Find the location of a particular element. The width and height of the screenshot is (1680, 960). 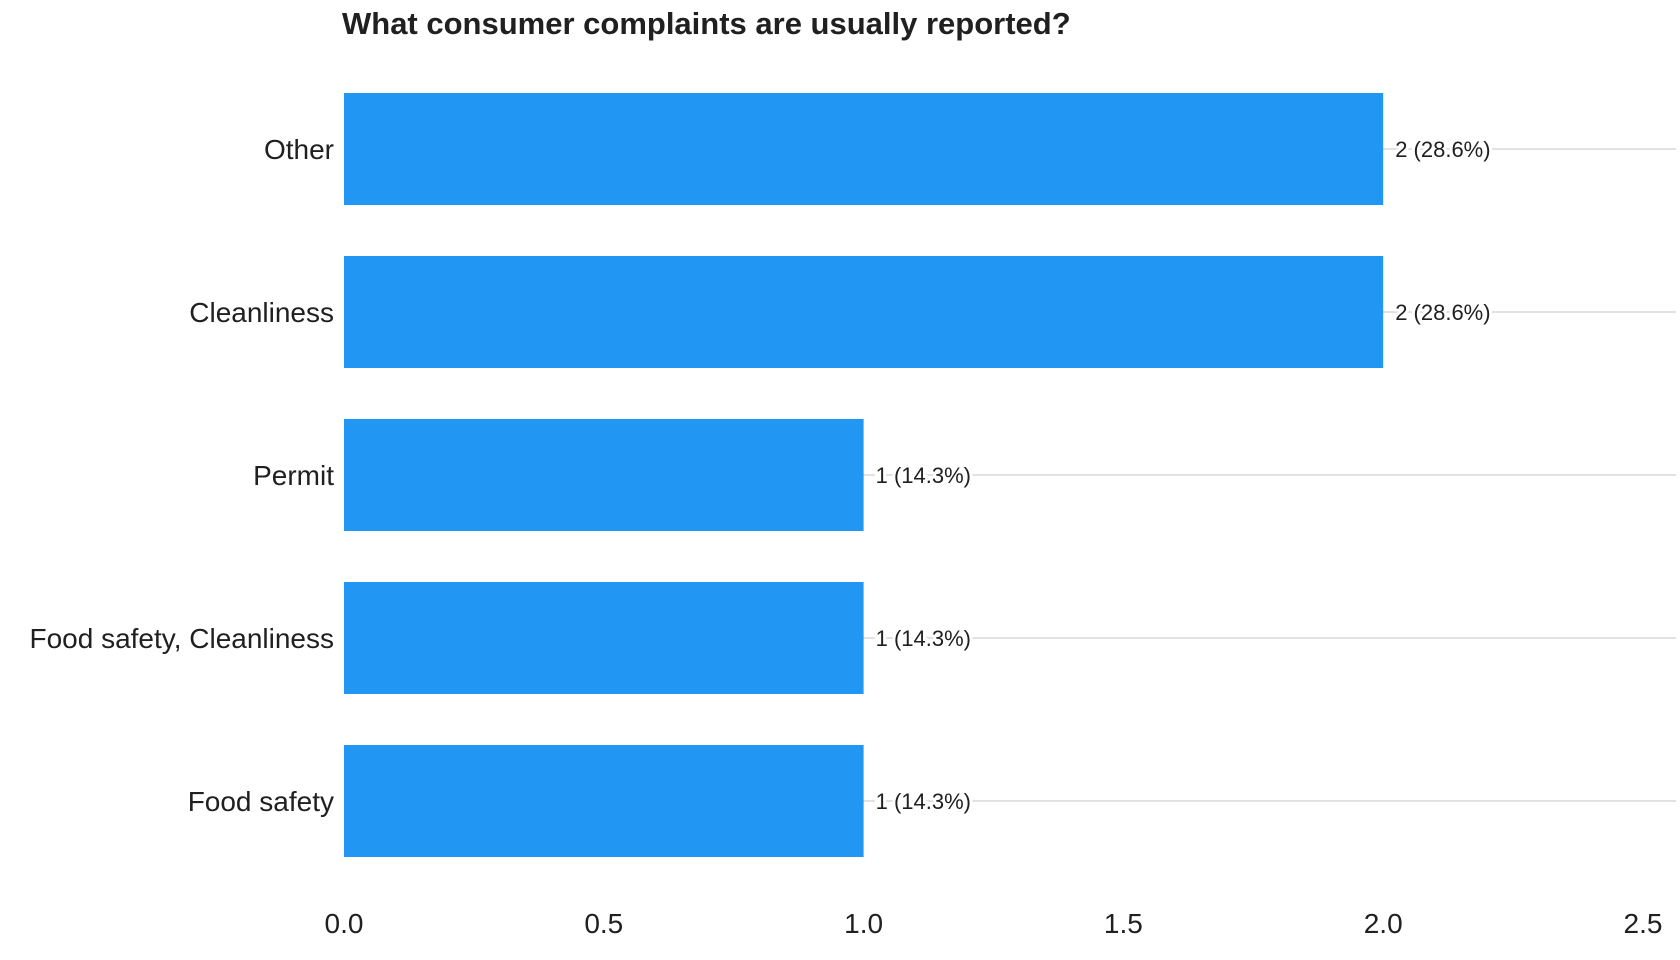

x-tick-label: 0.0 is located at coordinates (344, 923).